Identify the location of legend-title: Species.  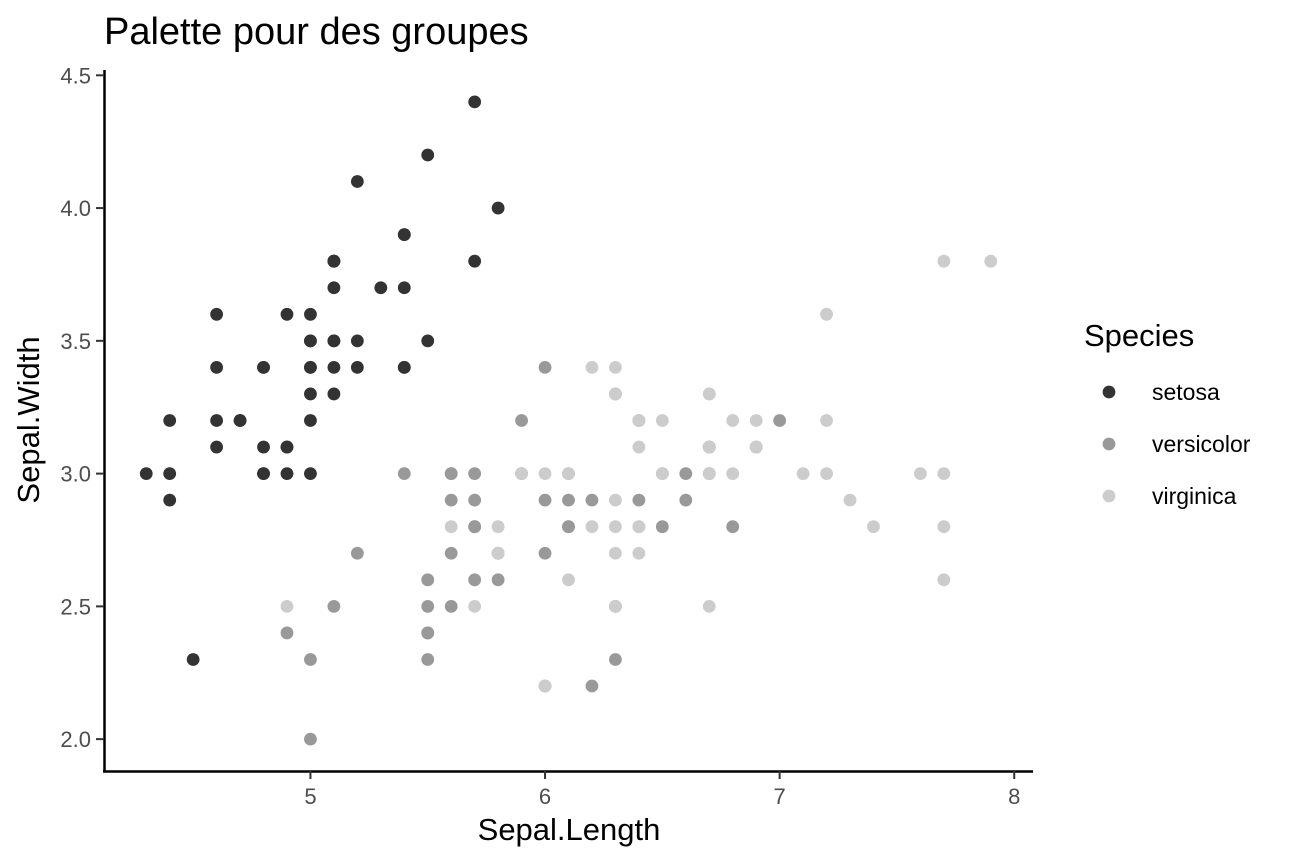
(1139, 335).